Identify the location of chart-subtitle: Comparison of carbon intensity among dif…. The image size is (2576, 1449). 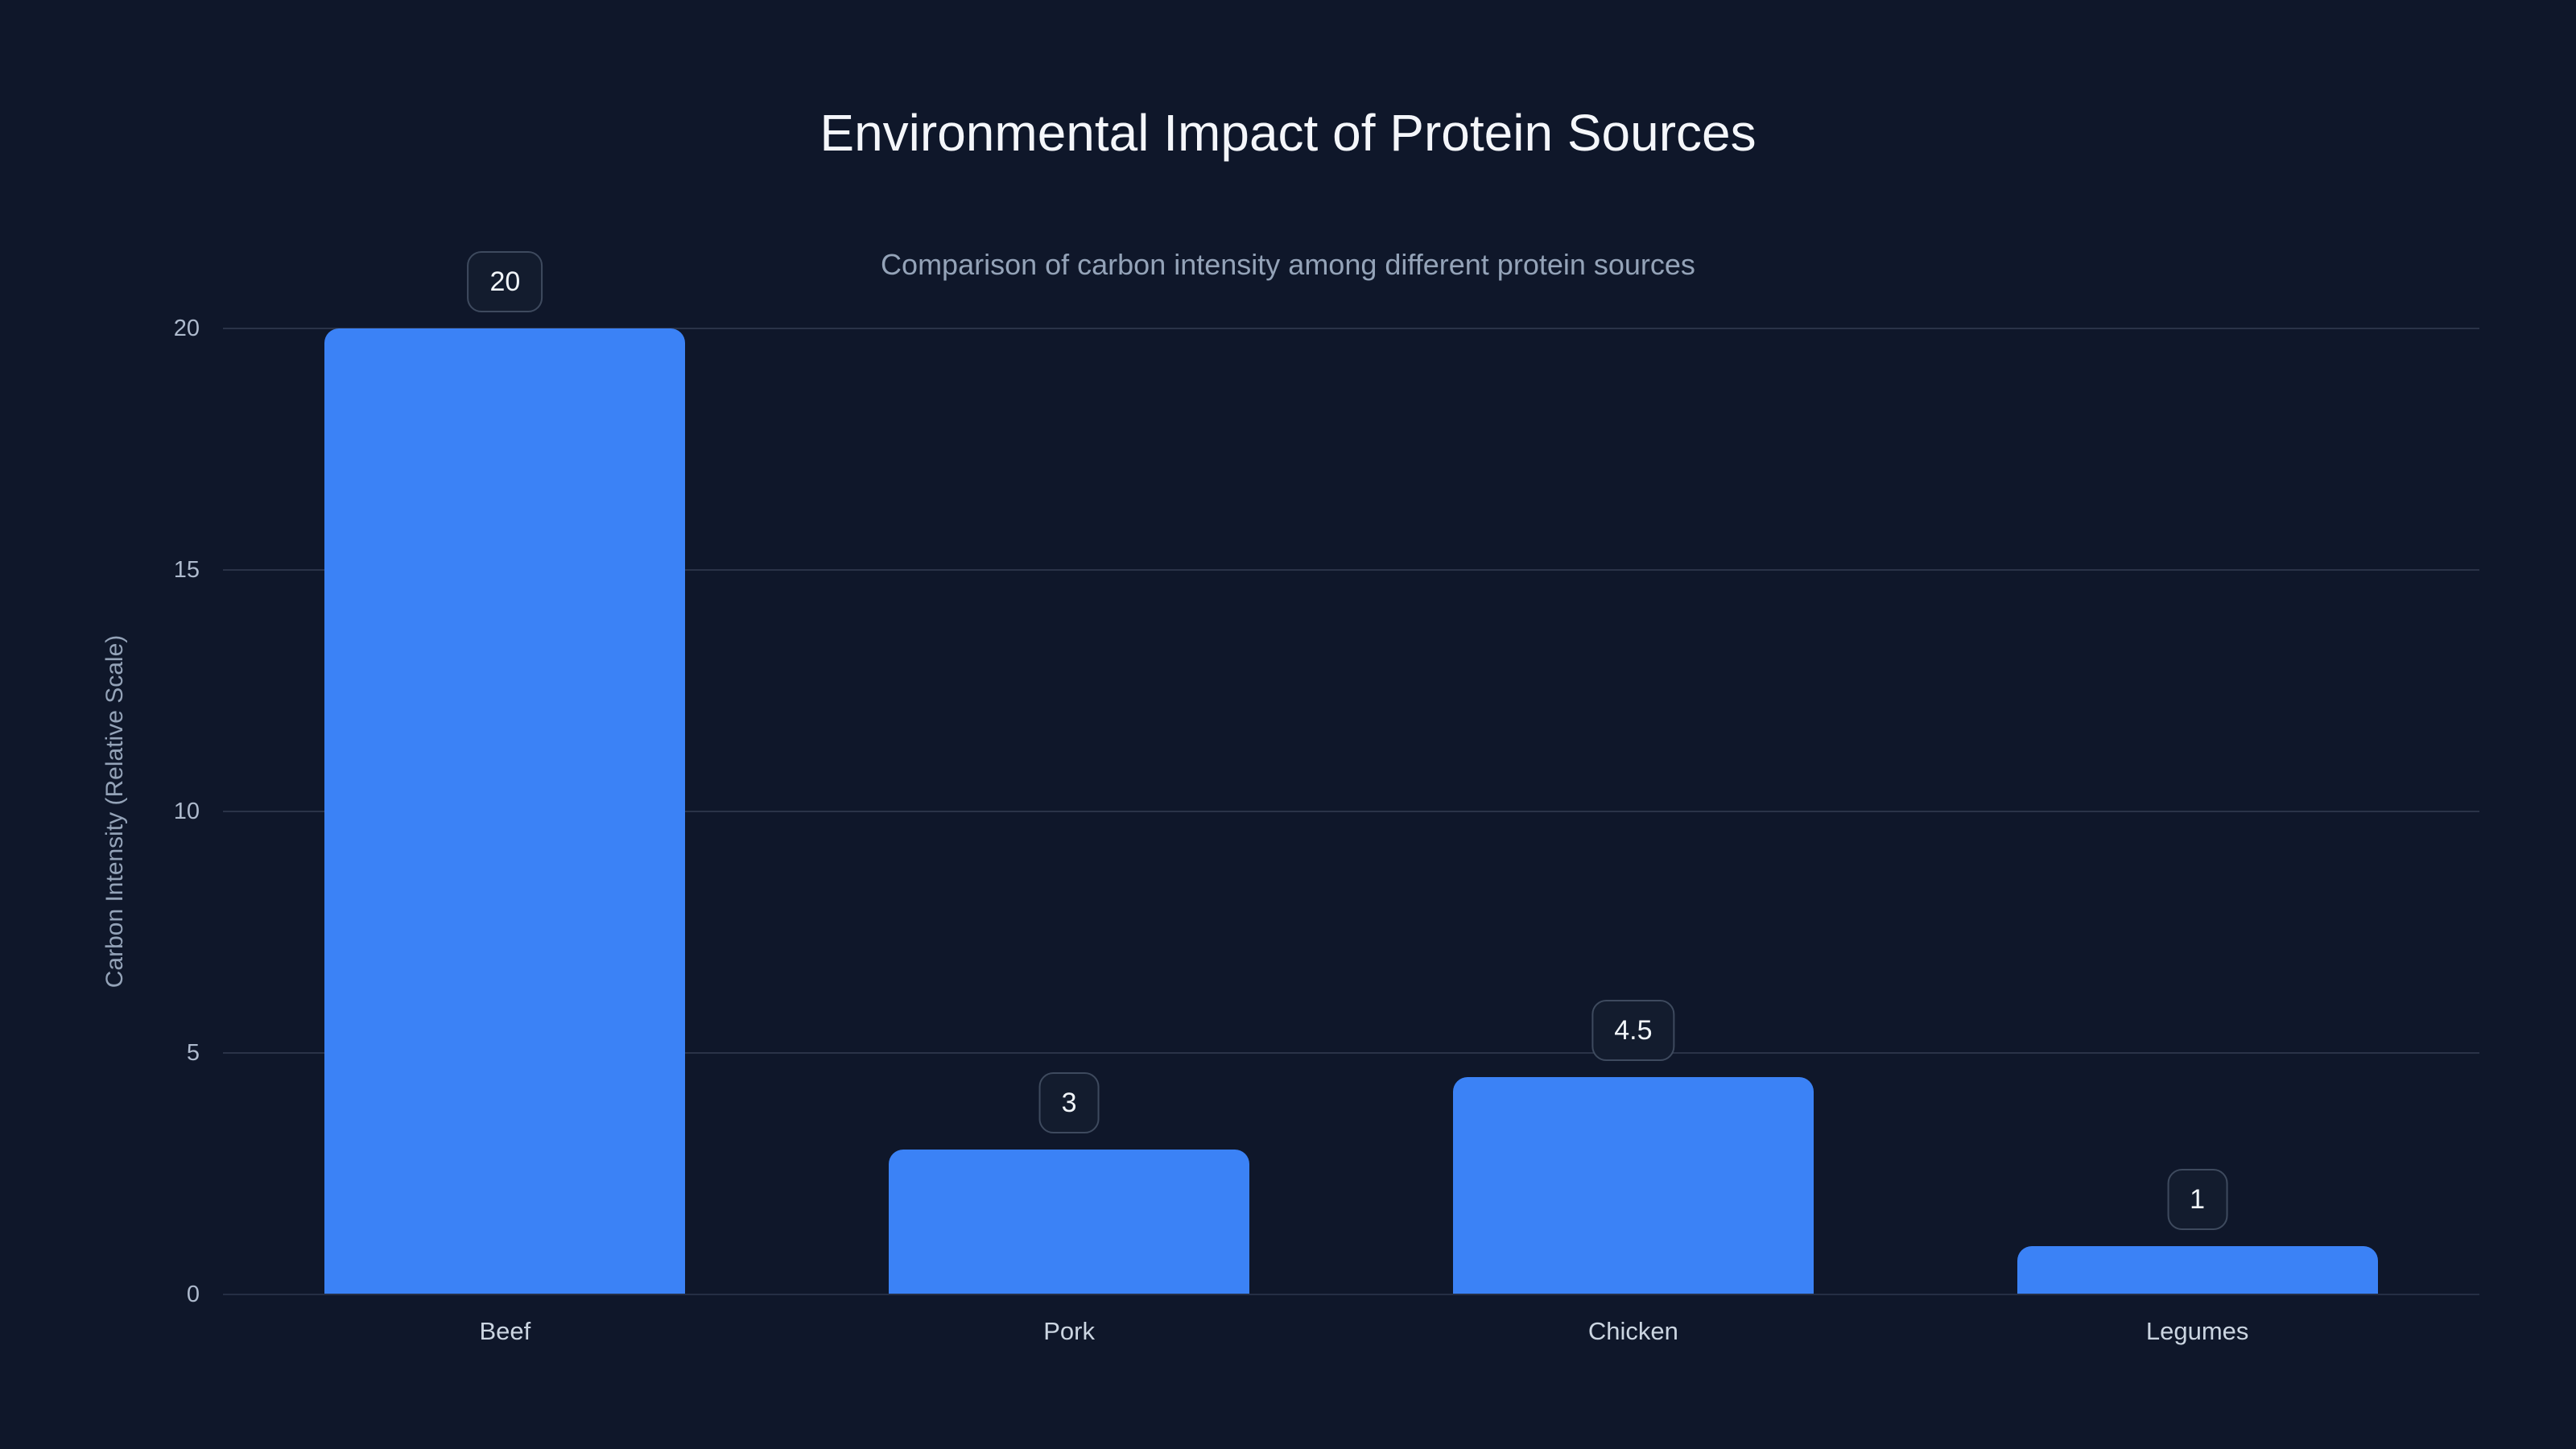
(1288, 264).